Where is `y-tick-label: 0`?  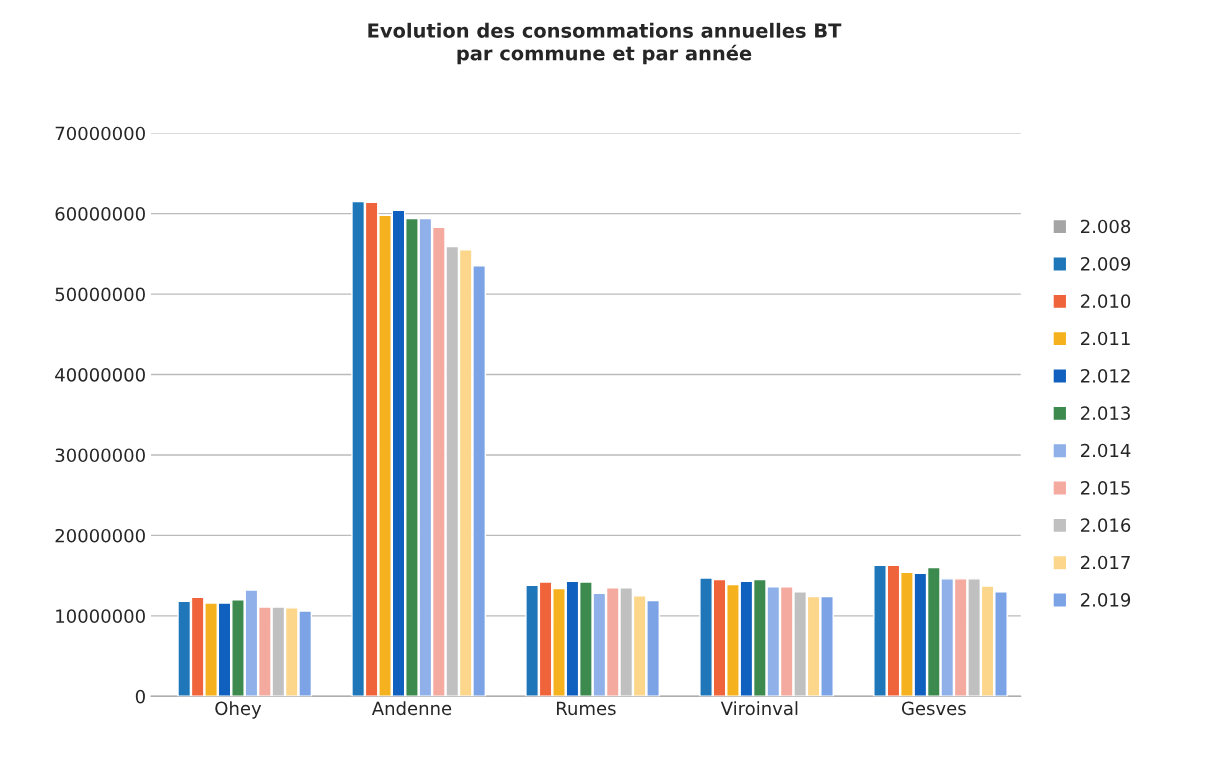
y-tick-label: 0 is located at coordinates (140, 696).